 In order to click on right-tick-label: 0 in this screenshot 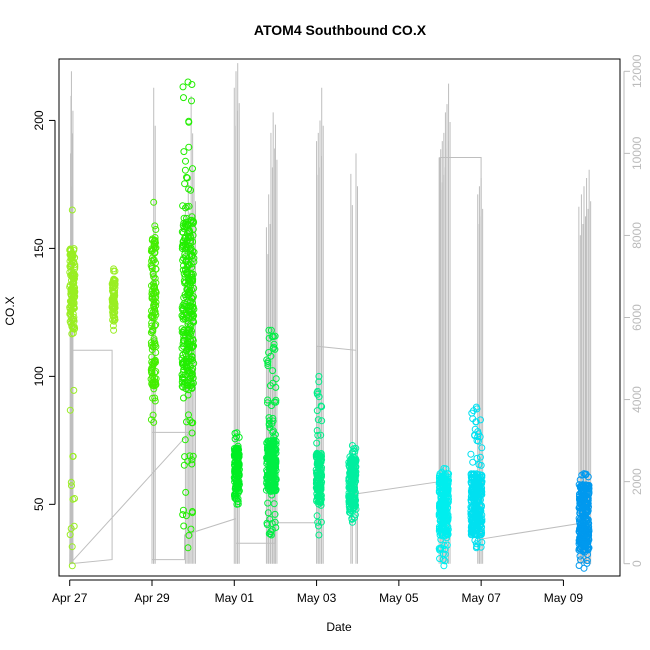, I will do `click(637, 563)`.